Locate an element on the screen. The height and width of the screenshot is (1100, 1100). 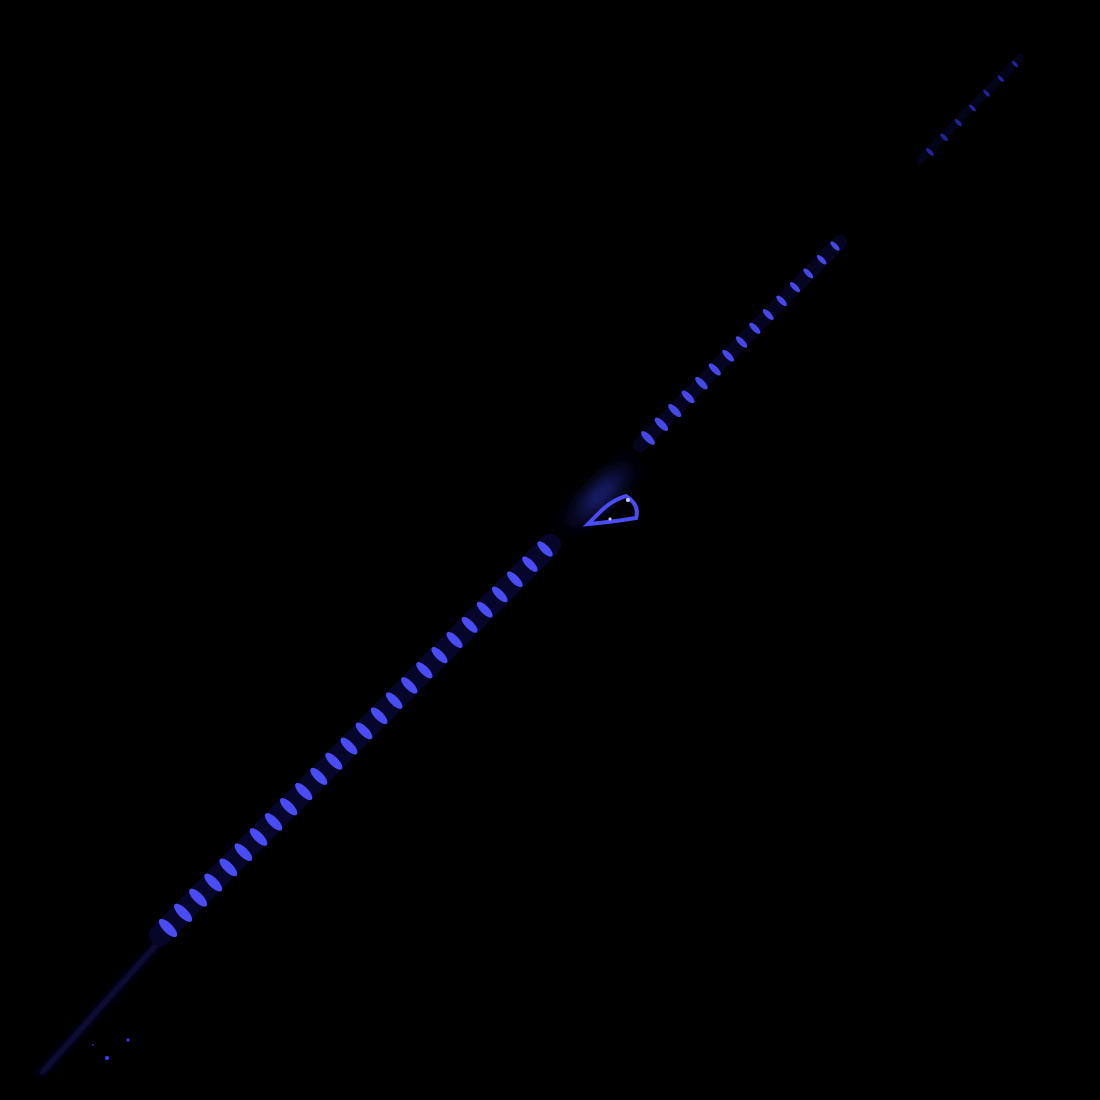
guide-frame is located at coordinates (610, 510).